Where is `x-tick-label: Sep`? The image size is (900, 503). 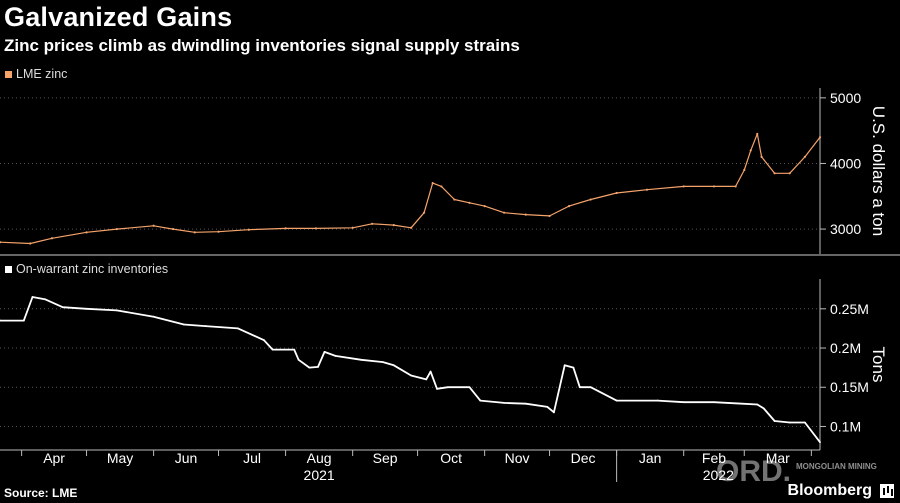
x-tick-label: Sep is located at coordinates (385, 458).